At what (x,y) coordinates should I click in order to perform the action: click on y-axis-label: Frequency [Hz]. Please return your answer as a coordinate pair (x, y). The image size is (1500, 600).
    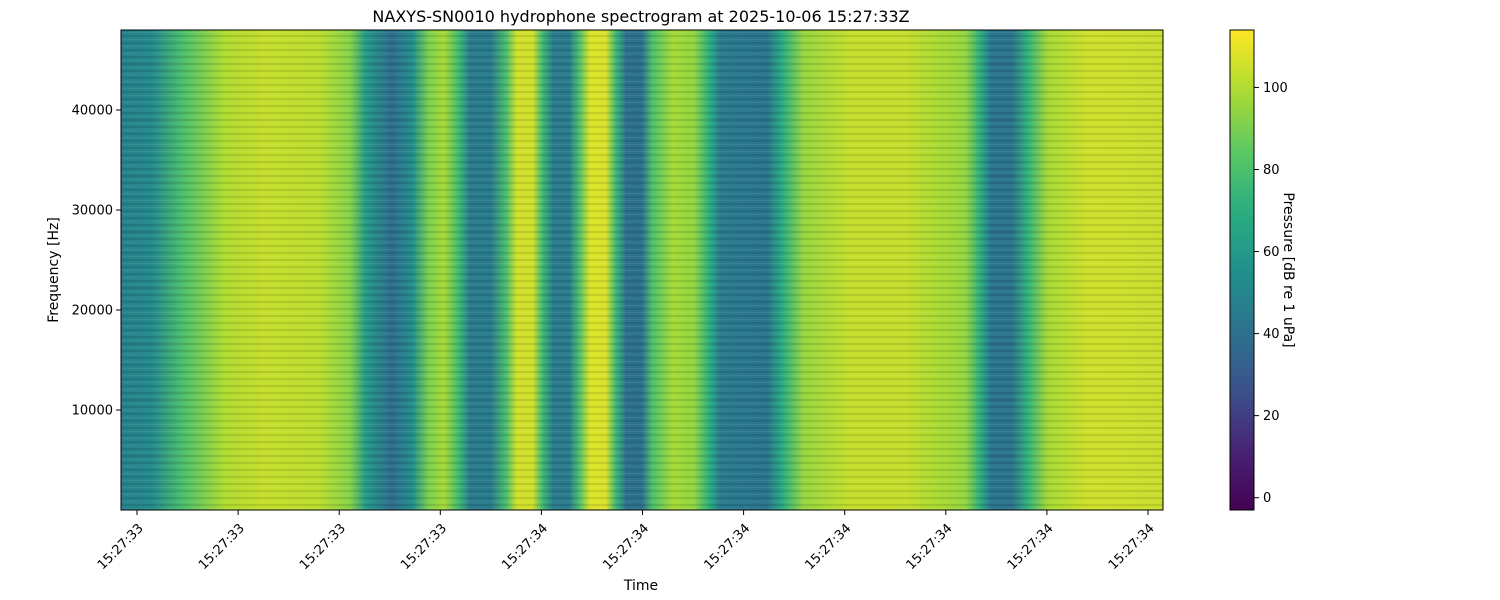
    Looking at the image, I should click on (54, 270).